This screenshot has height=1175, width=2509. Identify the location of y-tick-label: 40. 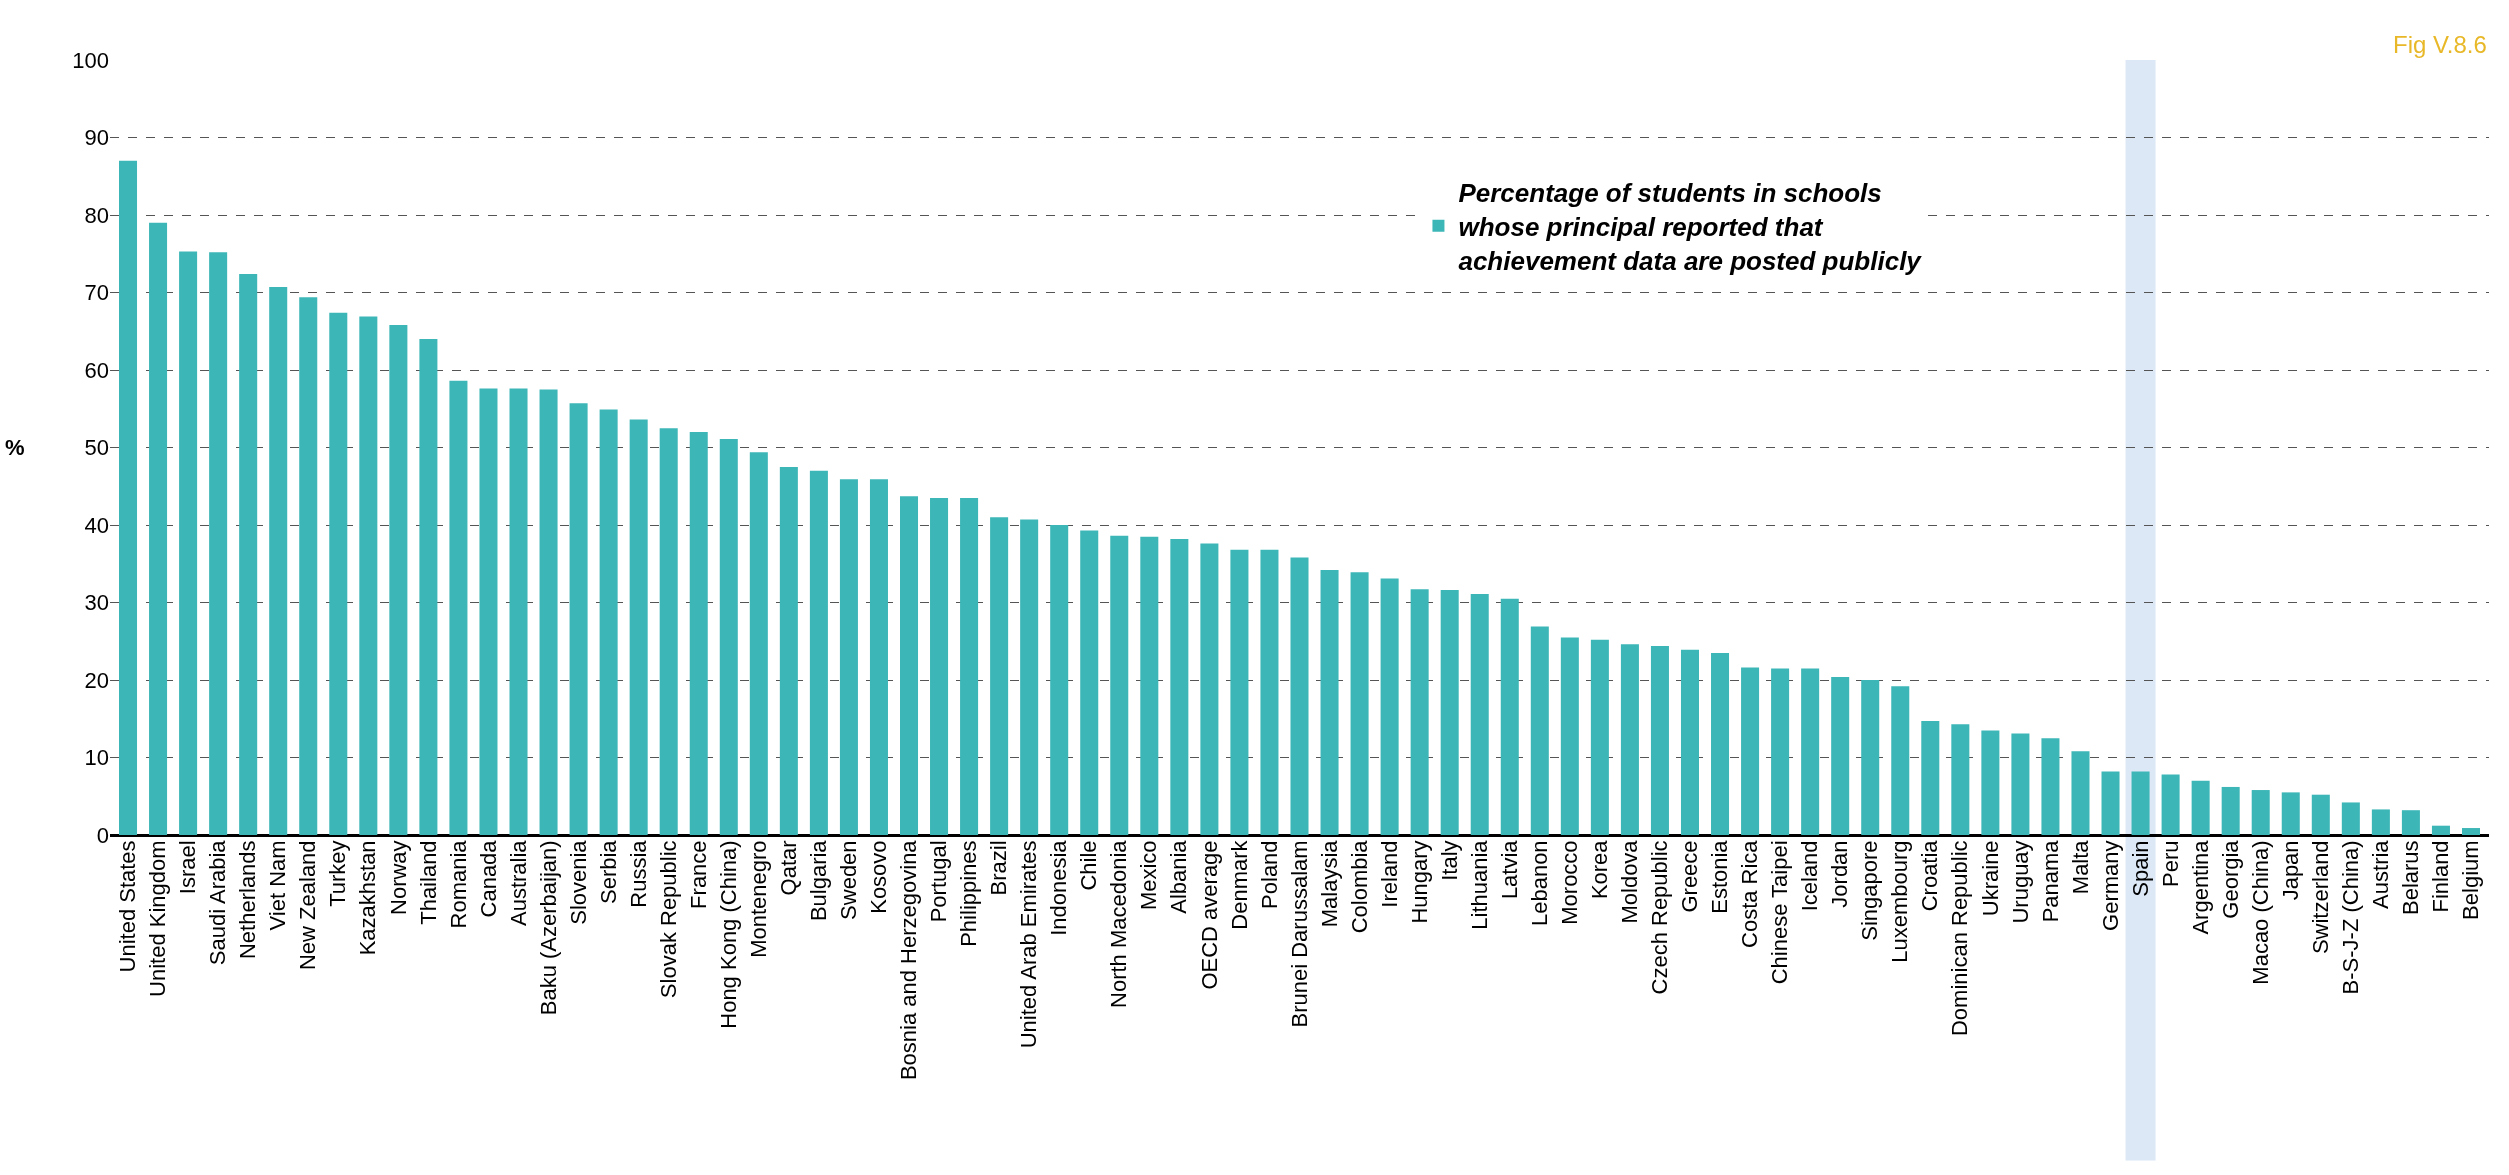
(96, 525).